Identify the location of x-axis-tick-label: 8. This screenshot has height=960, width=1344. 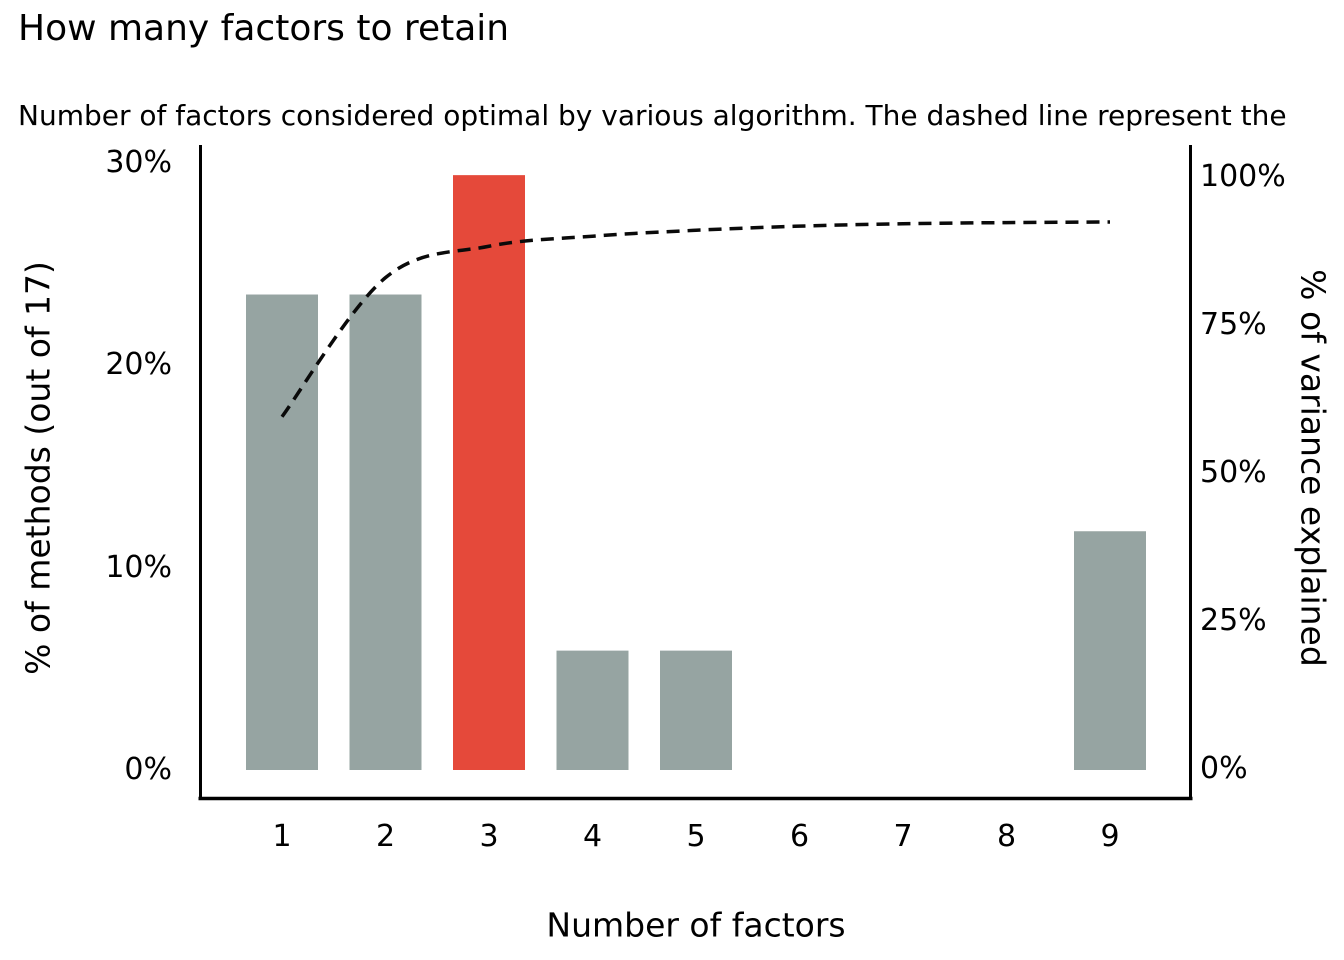
(1006, 836).